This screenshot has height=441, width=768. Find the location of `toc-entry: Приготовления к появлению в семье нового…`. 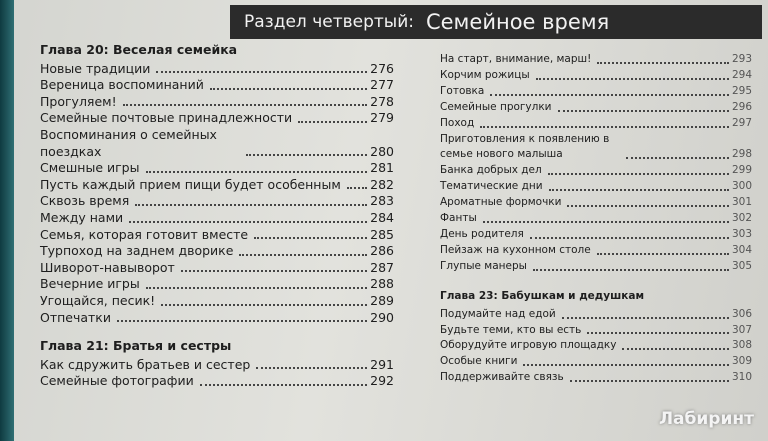

toc-entry: Приготовления к появлению в семье нового… is located at coordinates (596, 148).